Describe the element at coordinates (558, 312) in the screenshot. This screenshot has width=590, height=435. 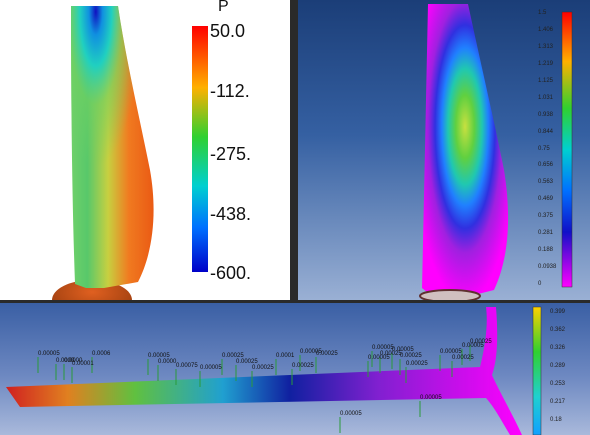
I see `vector-tick: 0.399` at that location.